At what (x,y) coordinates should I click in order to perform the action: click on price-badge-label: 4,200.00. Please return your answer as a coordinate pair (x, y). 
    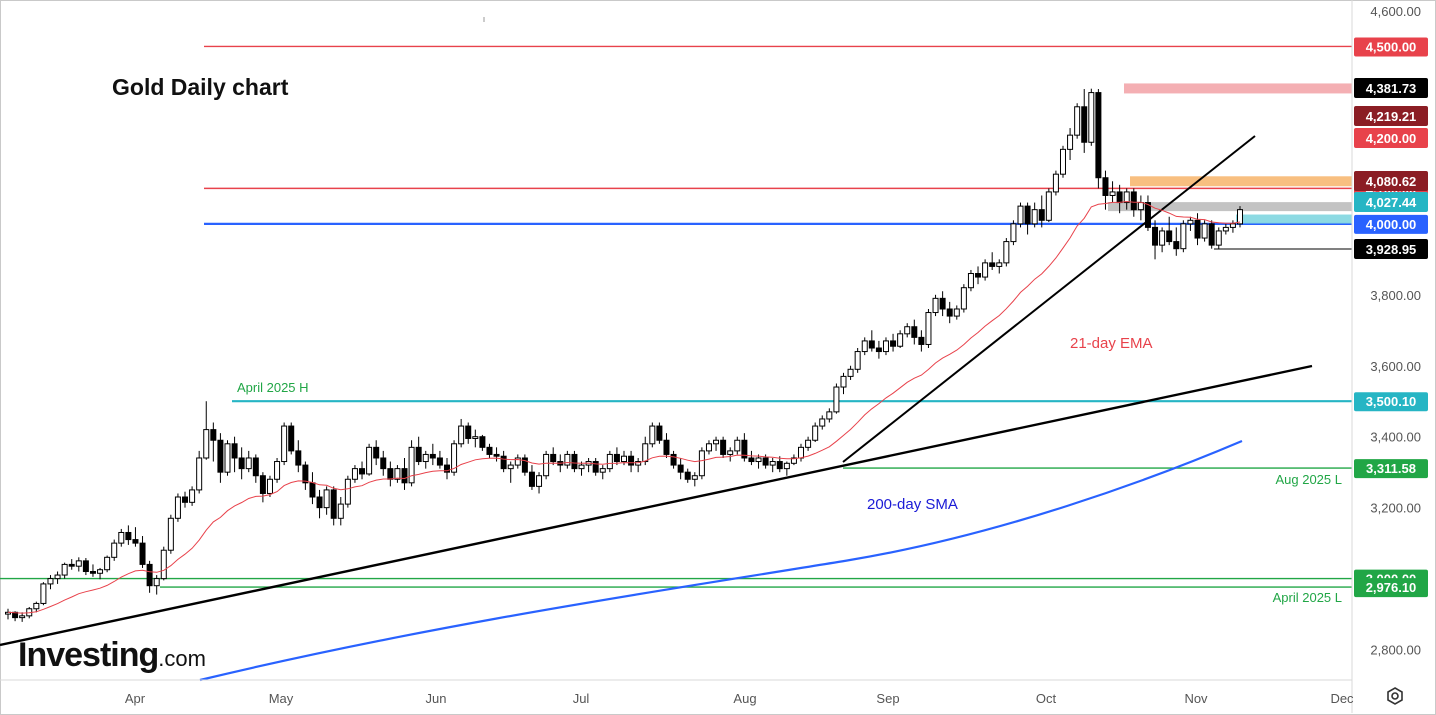
    Looking at the image, I should click on (1391, 138).